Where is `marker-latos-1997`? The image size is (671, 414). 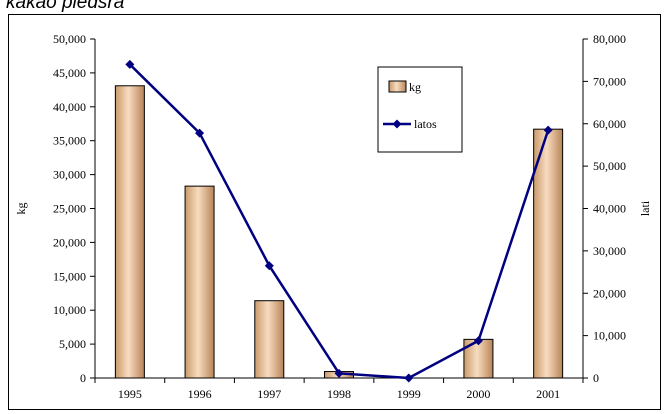
marker-latos-1997 is located at coordinates (269, 266).